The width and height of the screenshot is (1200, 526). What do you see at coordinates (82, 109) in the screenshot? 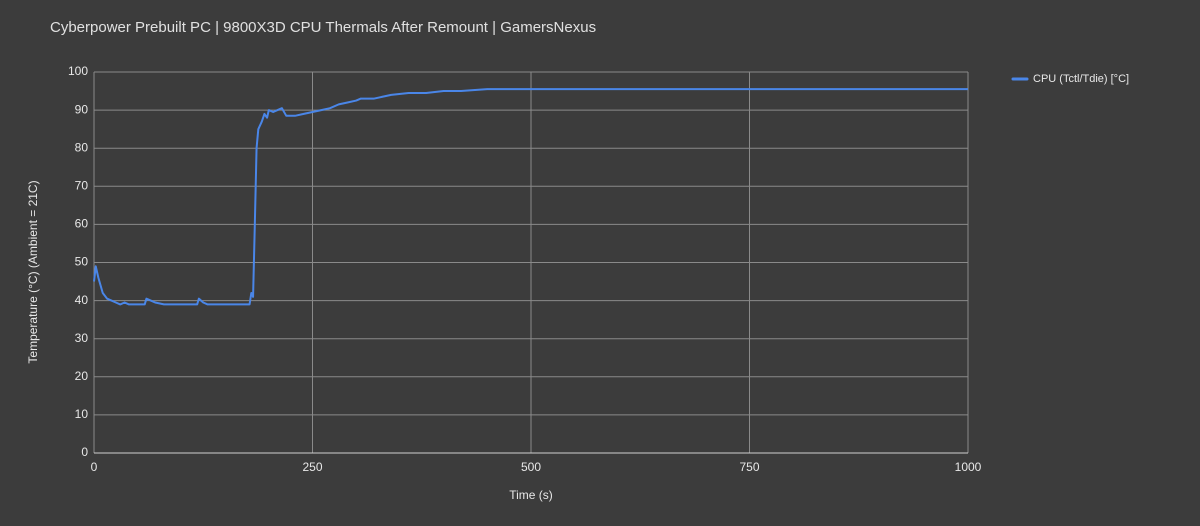
I see `y-tick-label: 90` at bounding box center [82, 109].